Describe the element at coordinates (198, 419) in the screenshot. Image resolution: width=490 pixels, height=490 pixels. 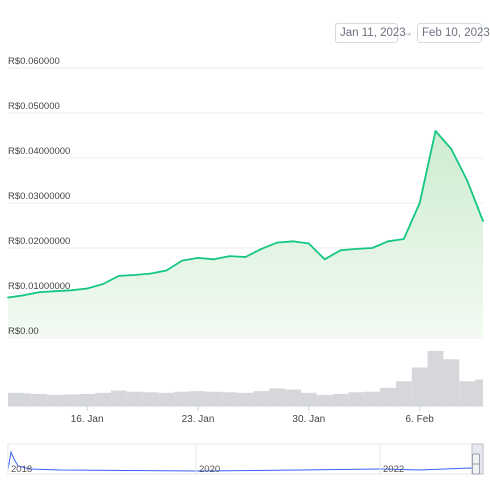
I see `x-tick-label: 23. Jan` at that location.